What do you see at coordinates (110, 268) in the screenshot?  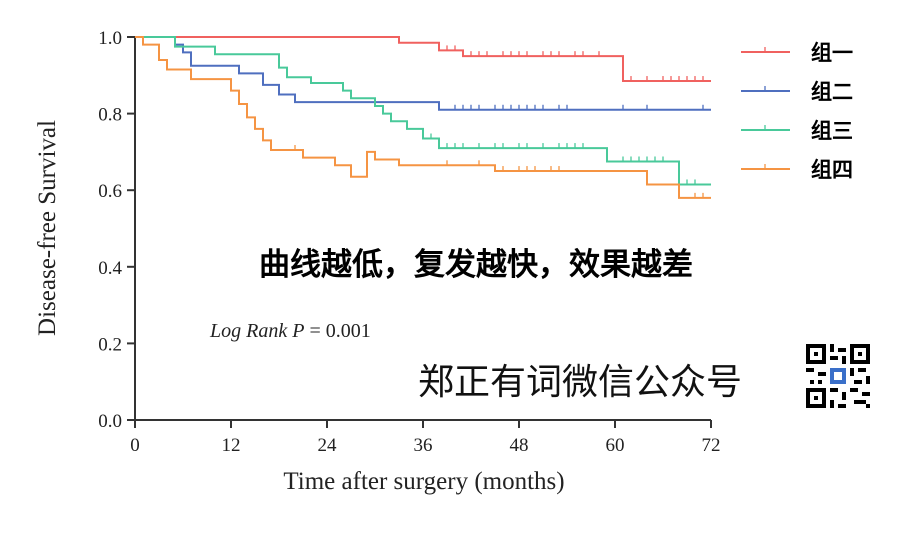 I see `y-tick-label: 0.4` at bounding box center [110, 268].